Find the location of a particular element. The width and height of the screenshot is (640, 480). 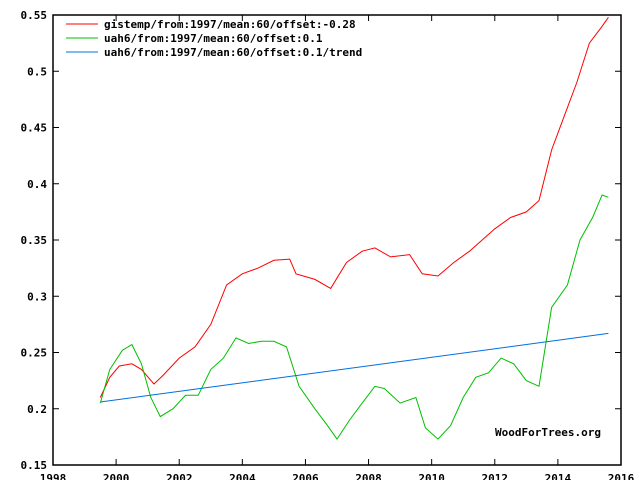

y-tick-label: 0.15 is located at coordinates (34, 465).